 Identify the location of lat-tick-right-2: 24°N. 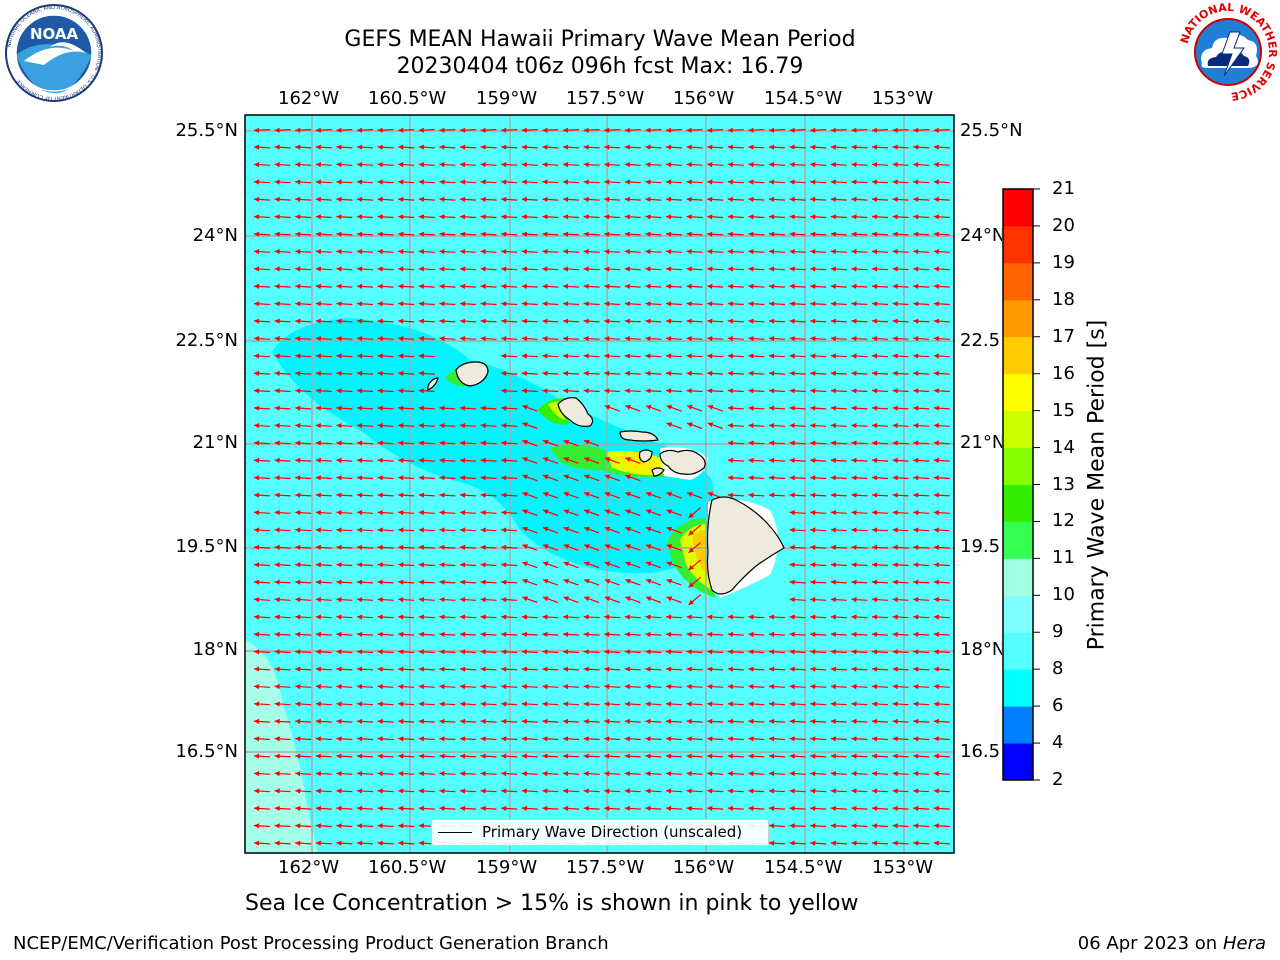
(981, 235).